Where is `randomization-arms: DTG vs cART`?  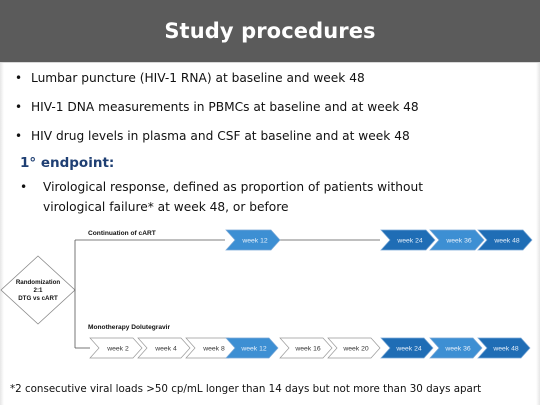 randomization-arms: DTG vs cART is located at coordinates (38, 298).